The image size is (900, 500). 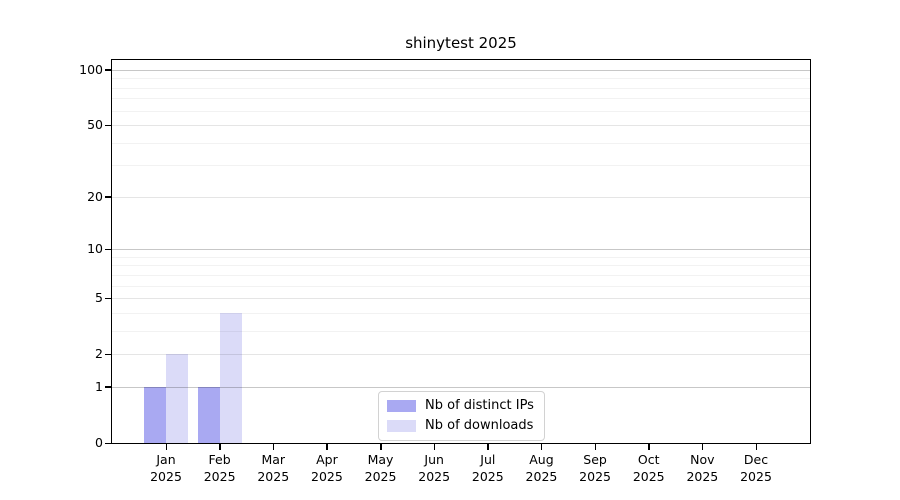 What do you see at coordinates (327, 468) in the screenshot?
I see `x-tick-label: Apr 2025` at bounding box center [327, 468].